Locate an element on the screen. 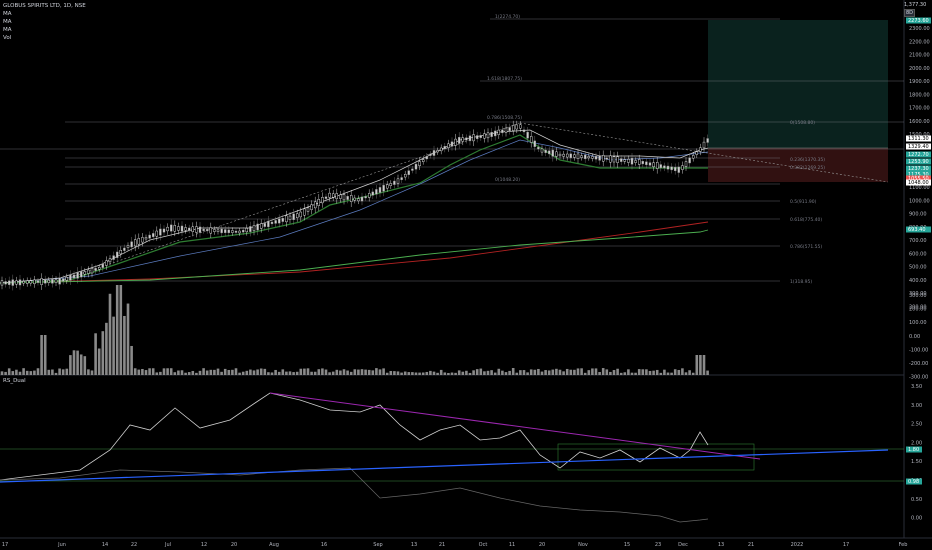 This screenshot has height=550, width=932. x-tick: Feb is located at coordinates (903, 545).